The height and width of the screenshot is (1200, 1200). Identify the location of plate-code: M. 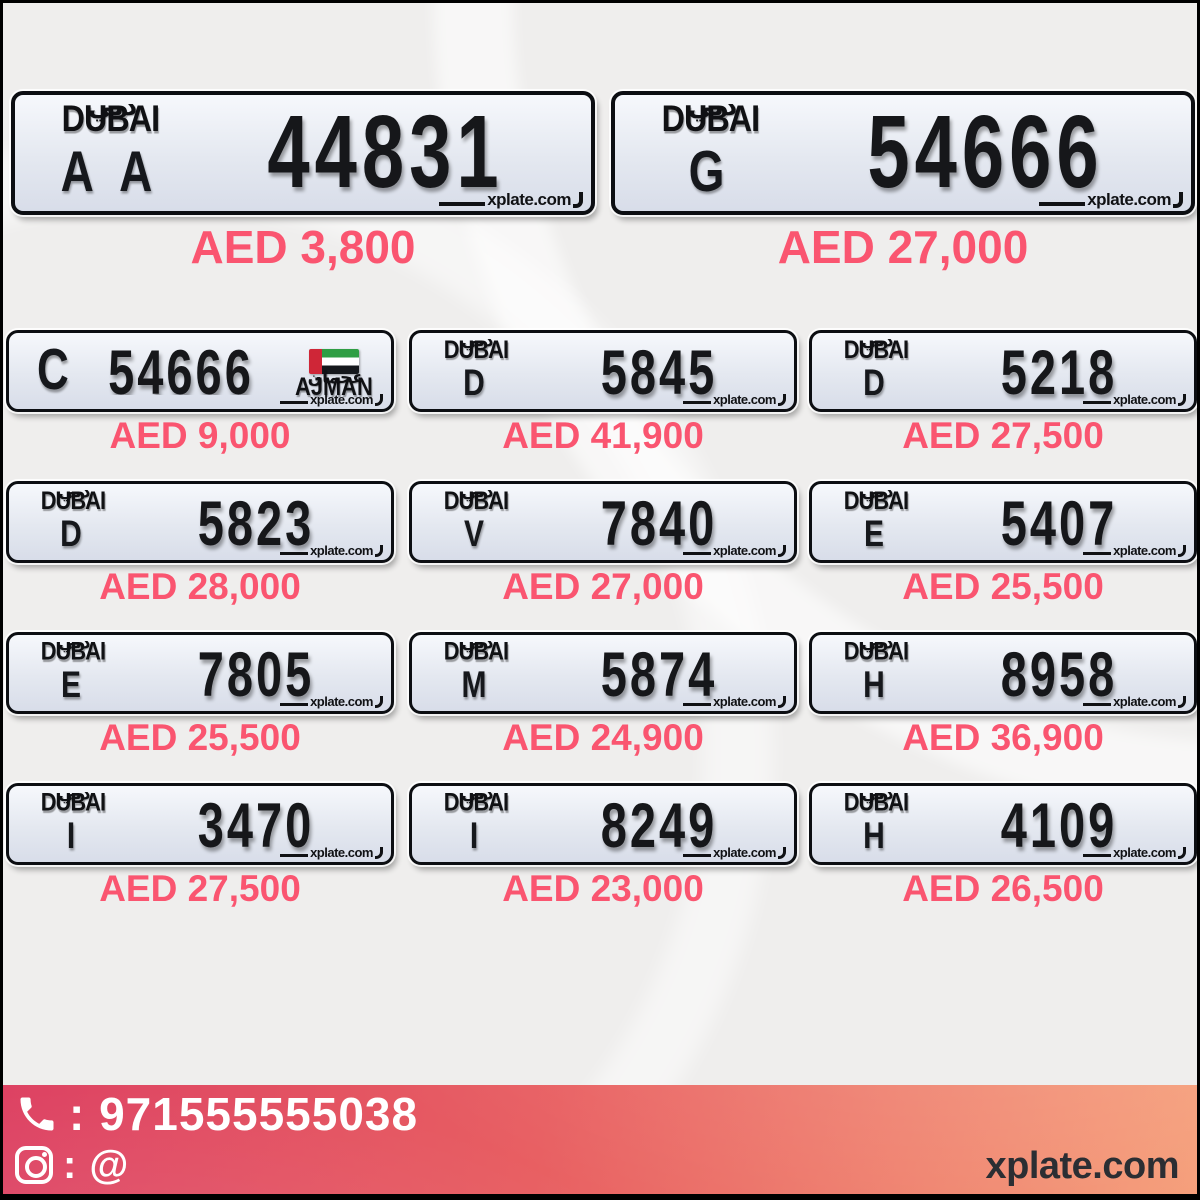
(476, 685).